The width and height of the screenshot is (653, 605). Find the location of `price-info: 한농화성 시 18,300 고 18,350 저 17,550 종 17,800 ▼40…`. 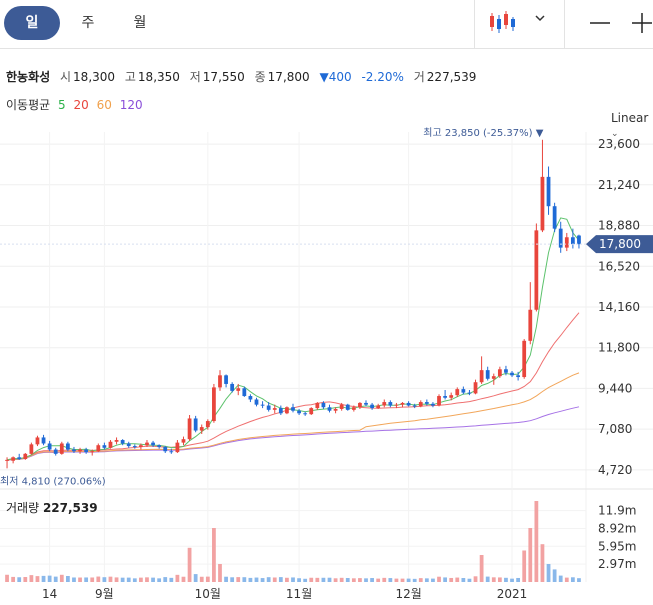

price-info: 한농화성 시 18,300 고 18,350 저 17,550 종 17,800 ▼40… is located at coordinates (244, 76).